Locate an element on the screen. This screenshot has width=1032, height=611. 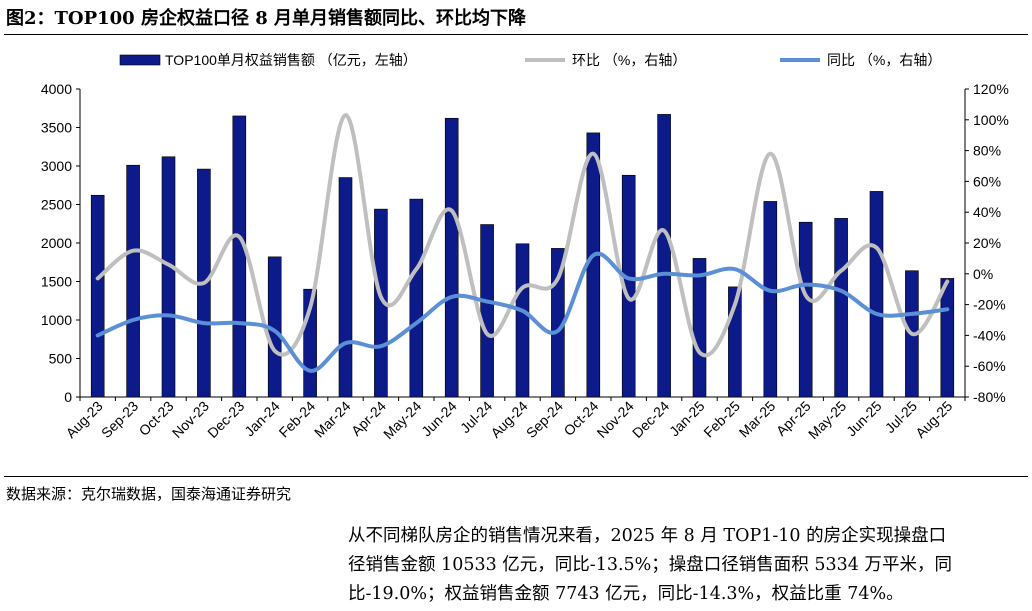
left-tick-label: 2000 is located at coordinates (56, 243).